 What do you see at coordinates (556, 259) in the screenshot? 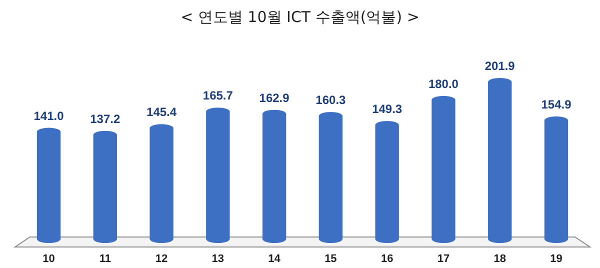
I see `x-tick-label: 19` at bounding box center [556, 259].